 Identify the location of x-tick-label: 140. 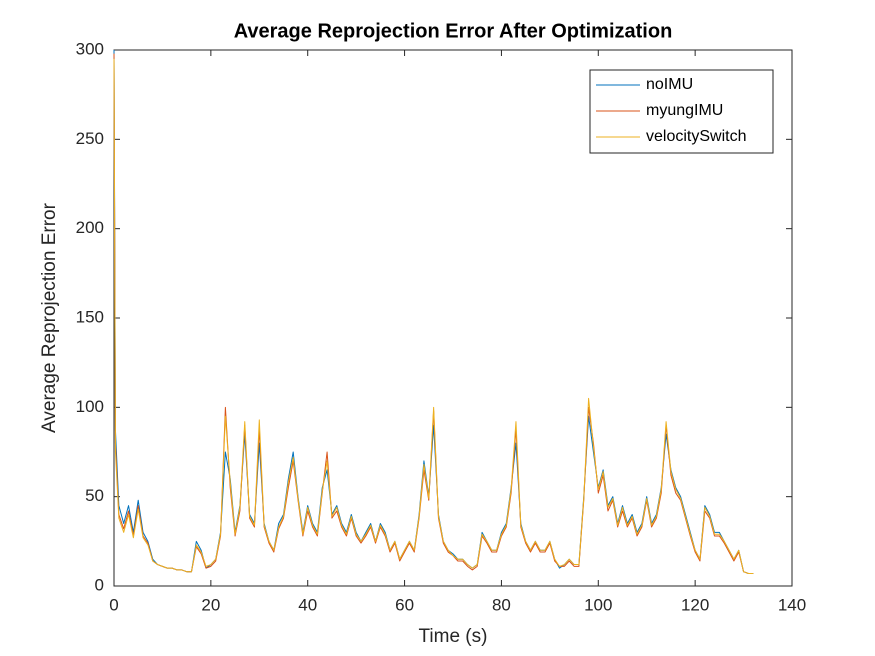
(792, 604).